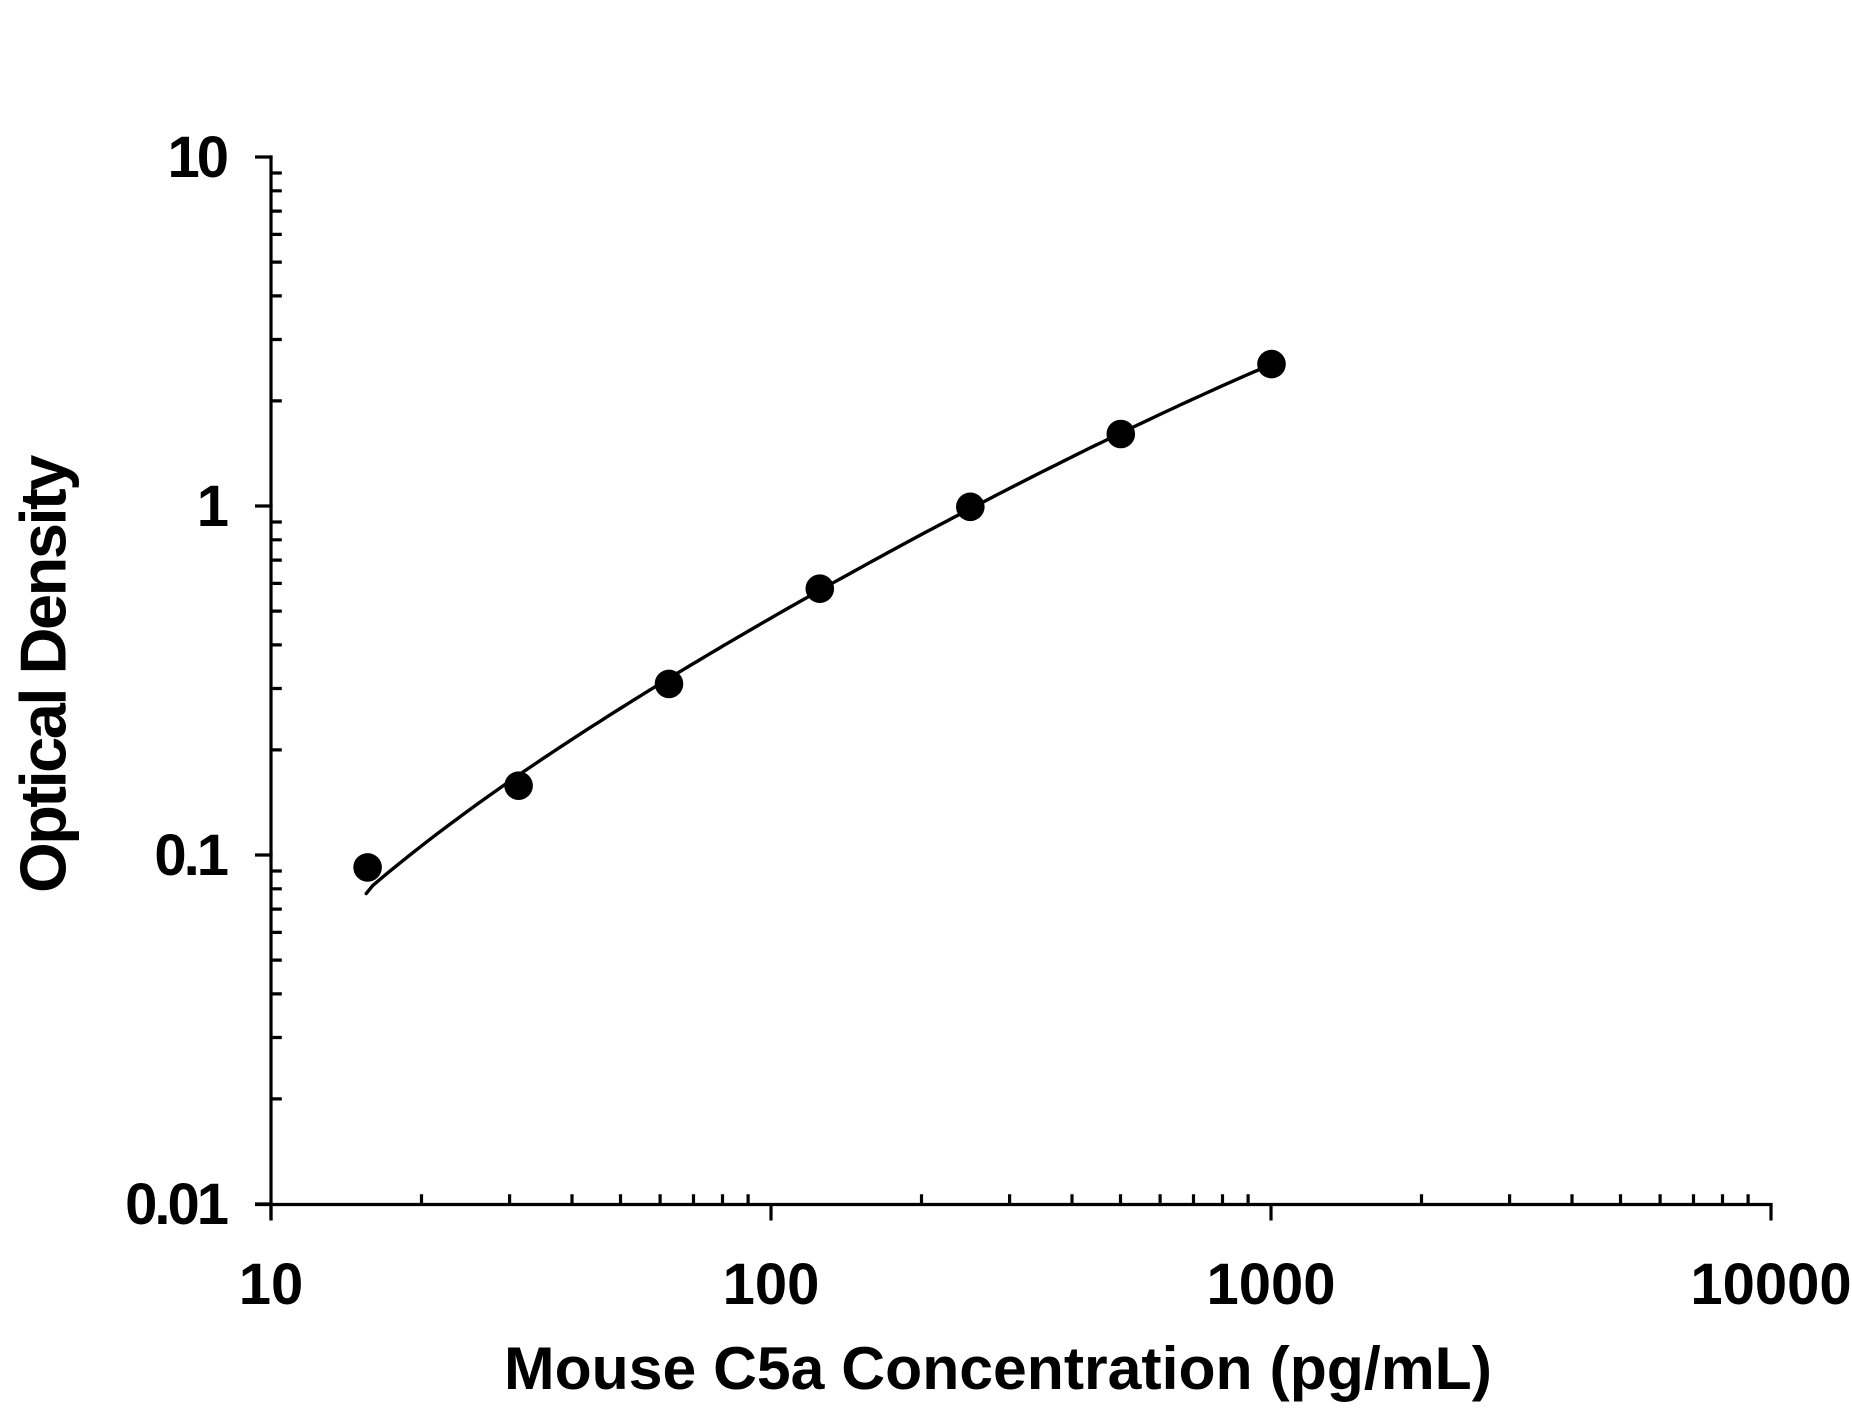  Describe the element at coordinates (771, 1284) in the screenshot. I see `svg-text: 100` at that location.